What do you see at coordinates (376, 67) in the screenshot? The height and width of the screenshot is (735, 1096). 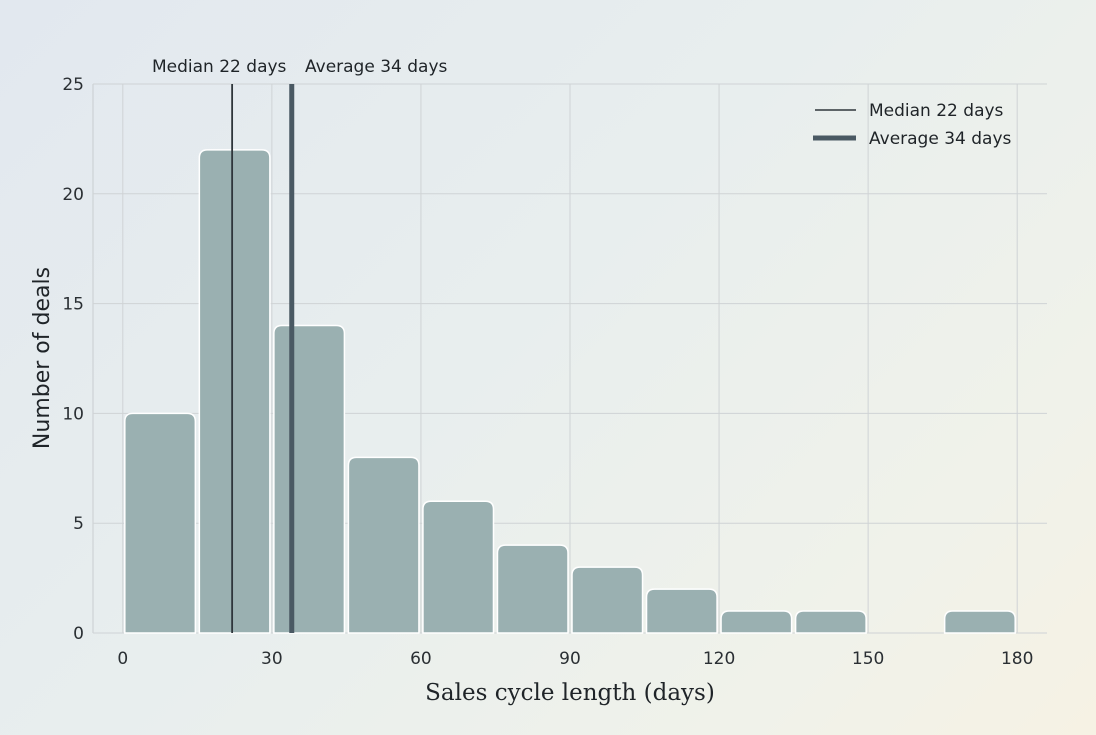 I see `average-annotation: Average 34 days` at bounding box center [376, 67].